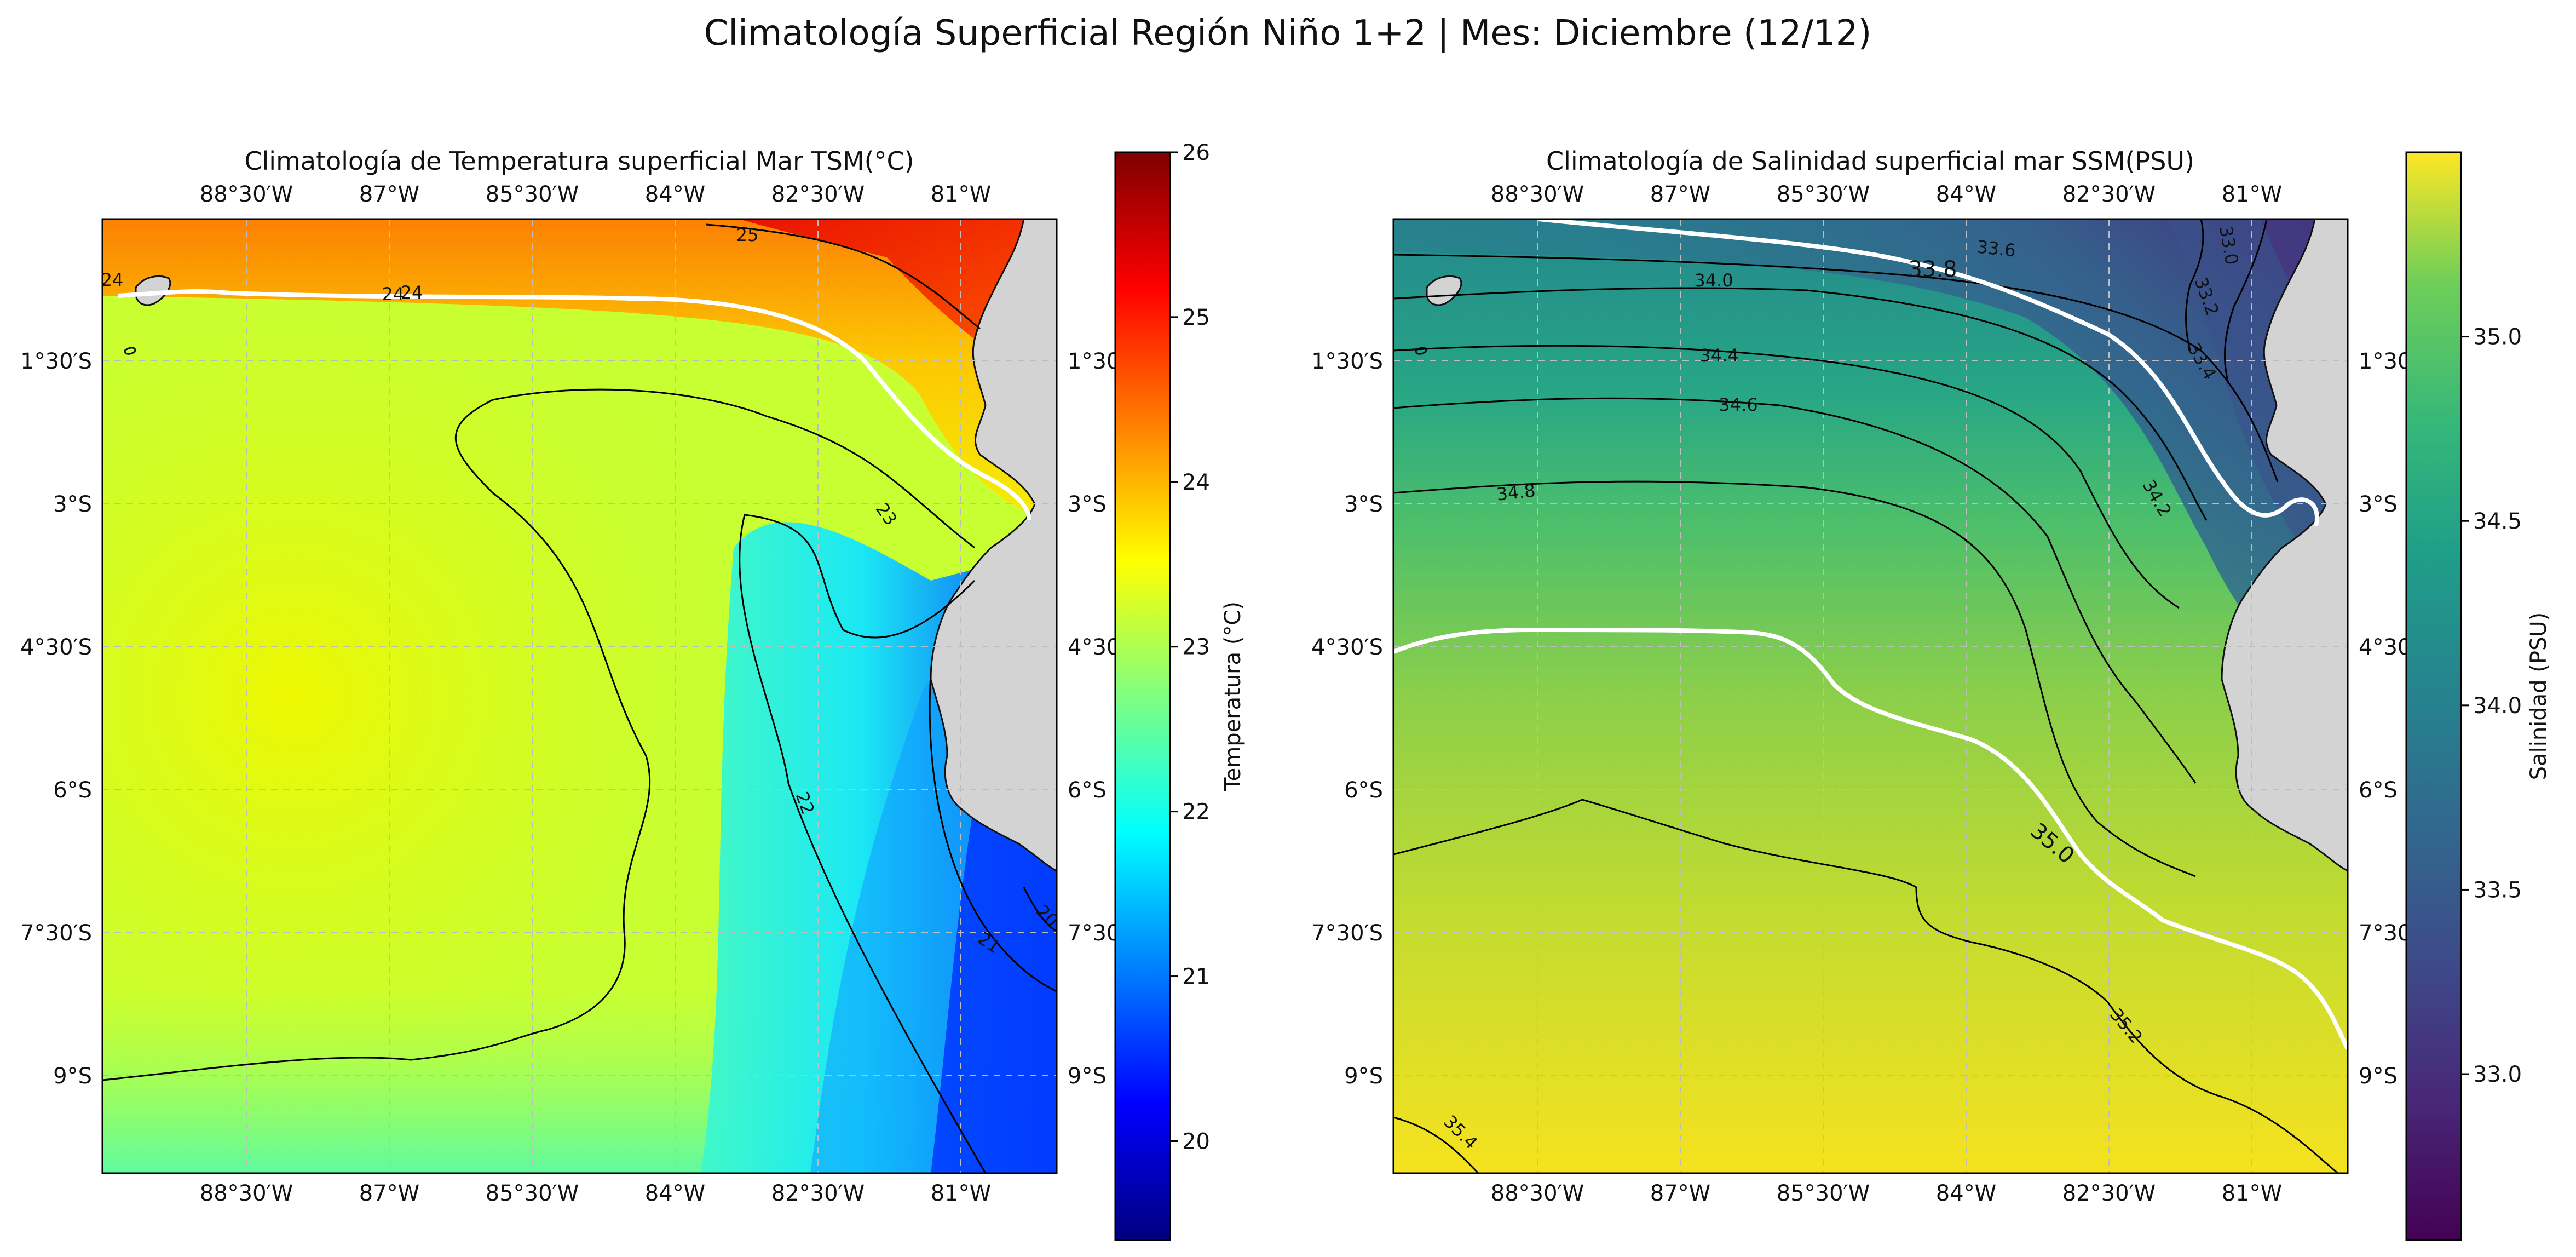  What do you see at coordinates (2385, 934) in the screenshot?
I see `sss-ytick-right: 7°30` at bounding box center [2385, 934].